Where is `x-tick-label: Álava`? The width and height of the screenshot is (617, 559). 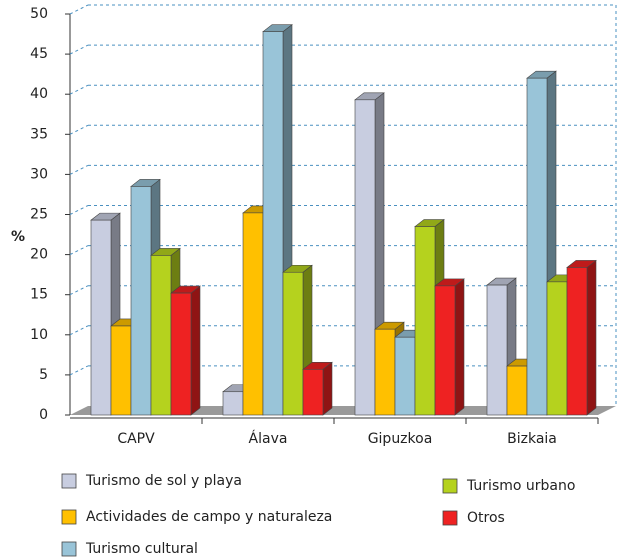 x-tick-label: Álava is located at coordinates (268, 438).